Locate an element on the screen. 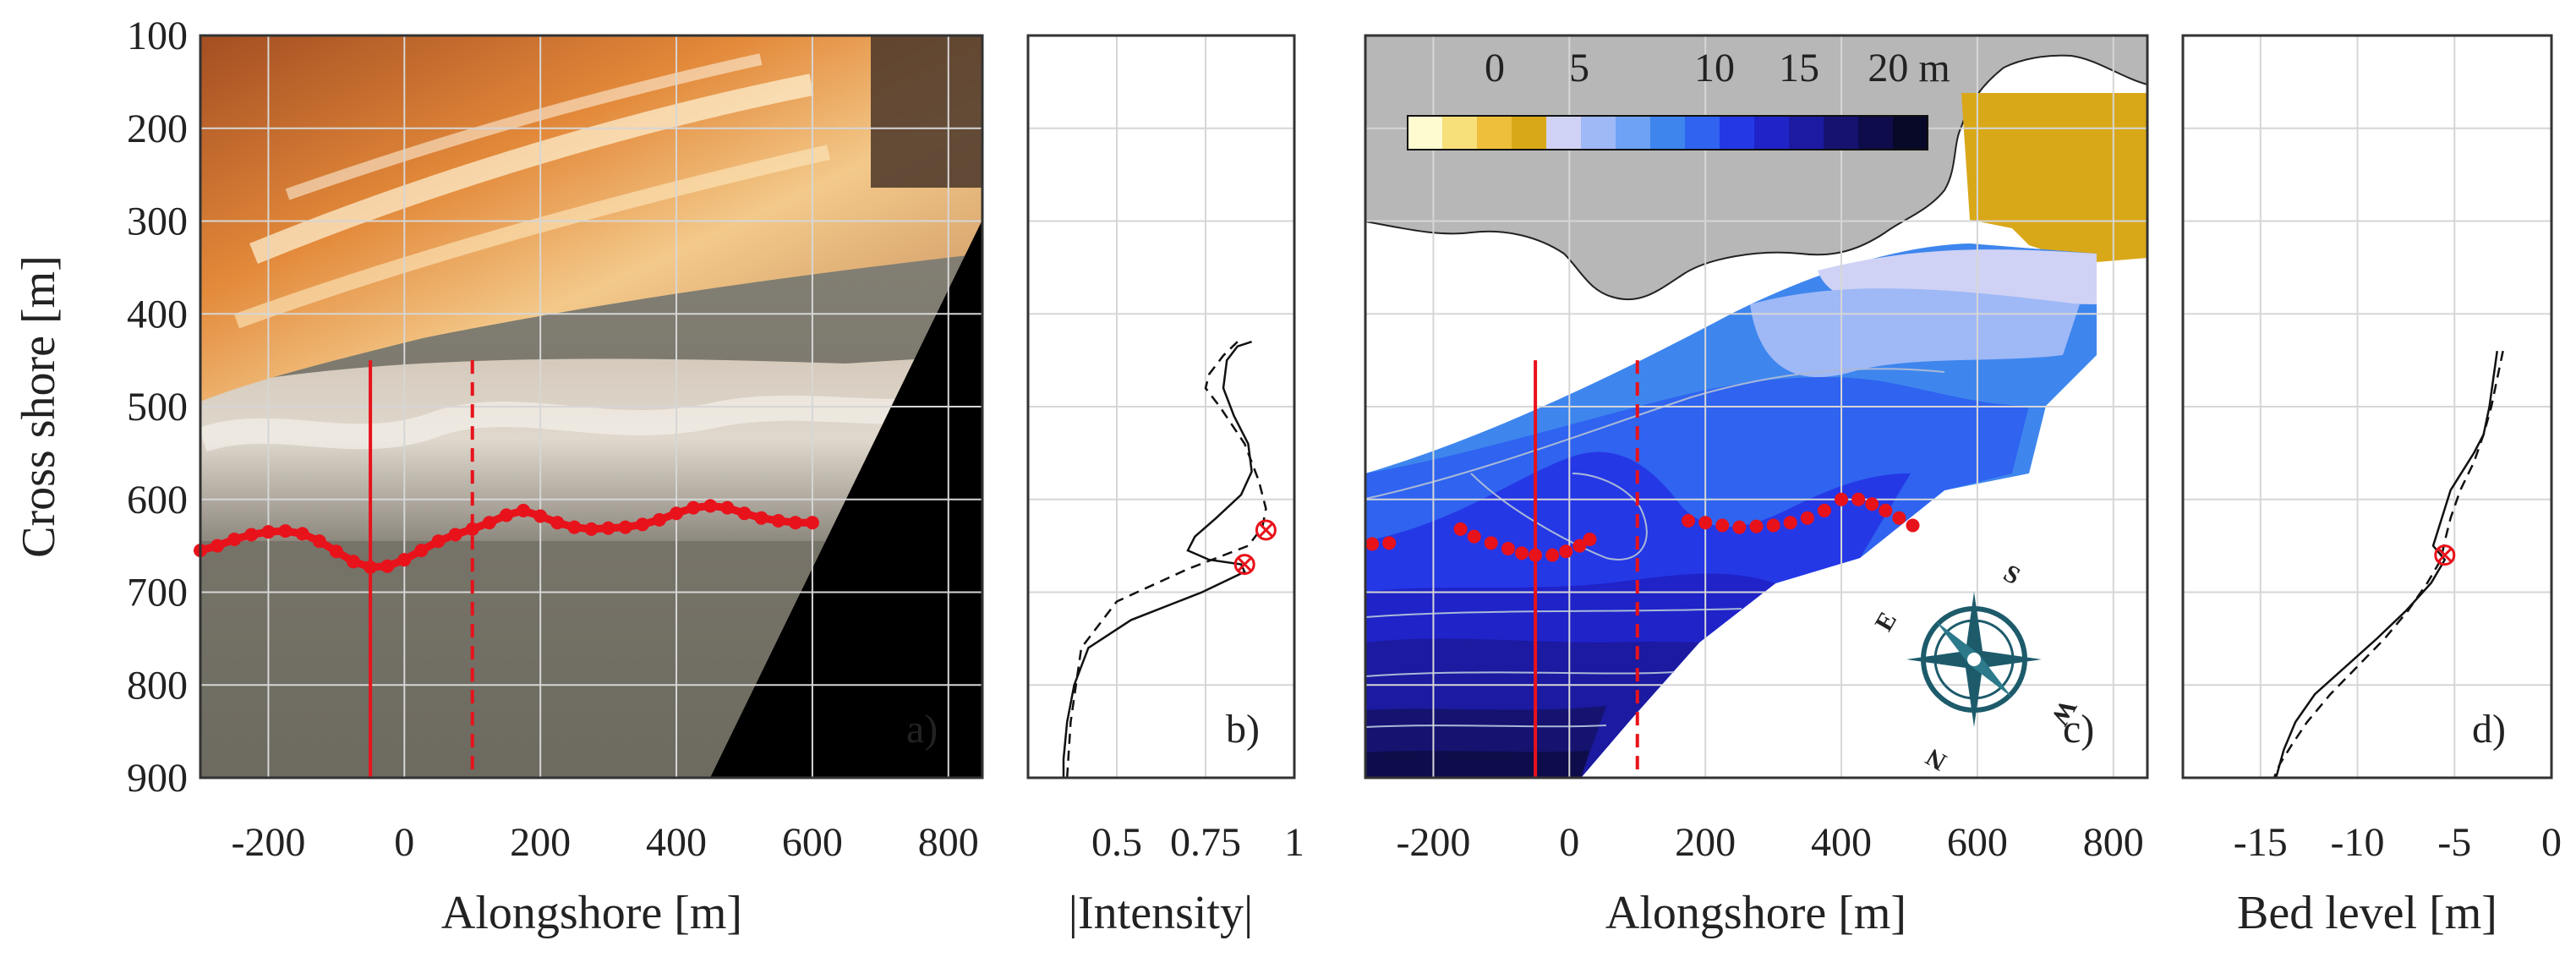 This screenshot has height=957, width=2576. dashed-profile is located at coordinates (2388, 564).